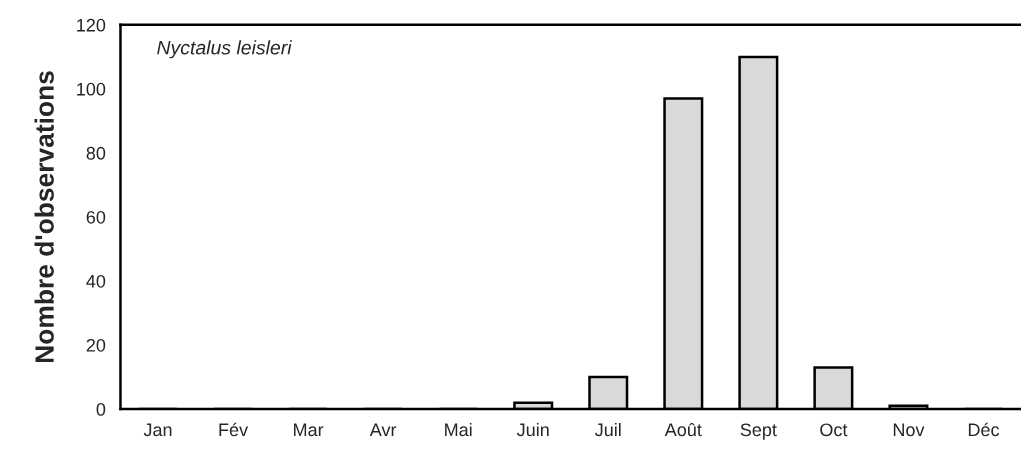 The width and height of the screenshot is (1021, 452). Describe the element at coordinates (91, 89) in the screenshot. I see `y-tick-label: 100` at that location.